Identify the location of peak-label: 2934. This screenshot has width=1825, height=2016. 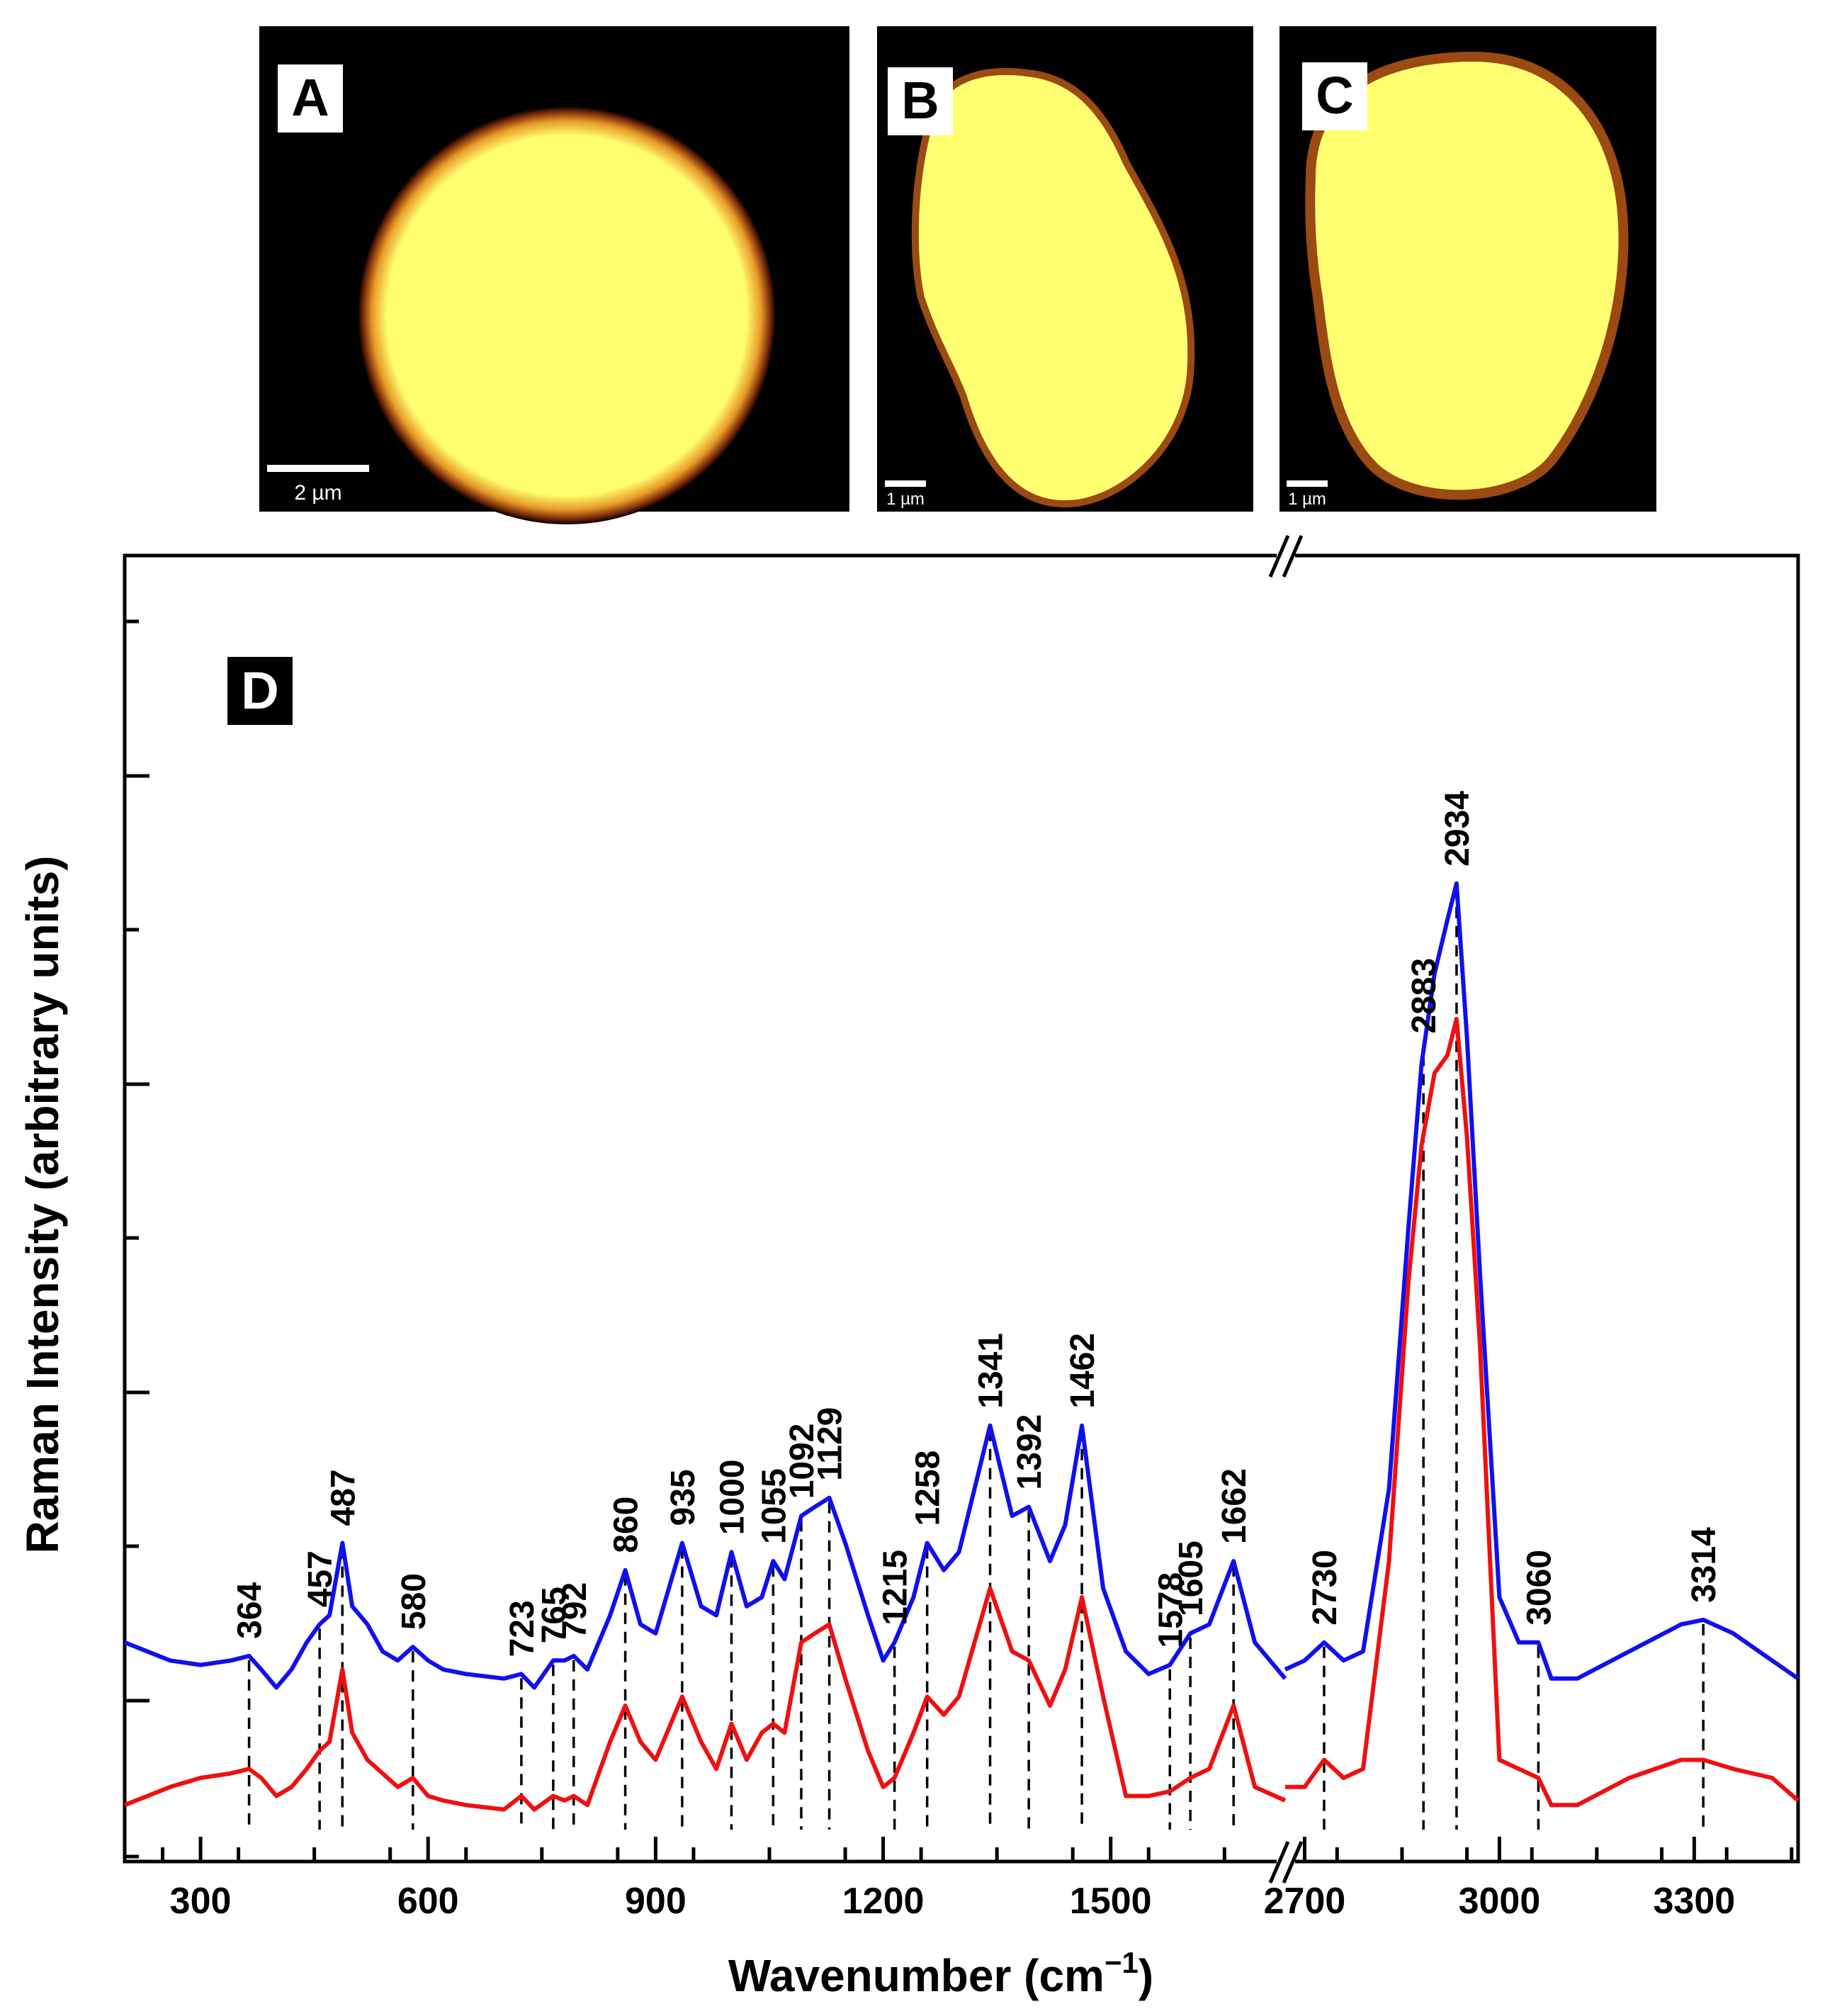
(1457, 829).